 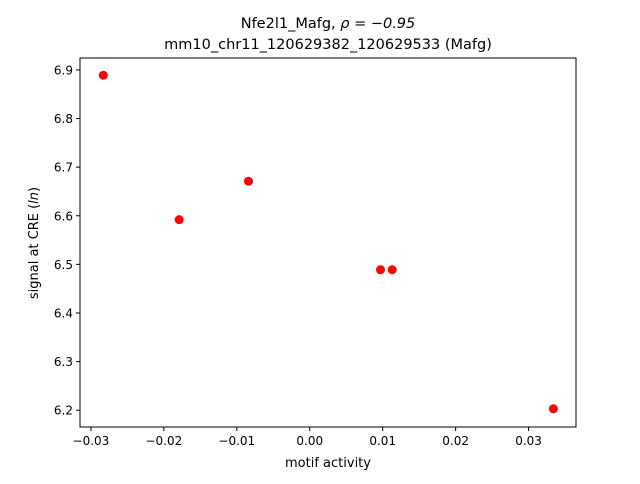 What do you see at coordinates (236, 441) in the screenshot?
I see `x-tick-label: −0.01` at bounding box center [236, 441].